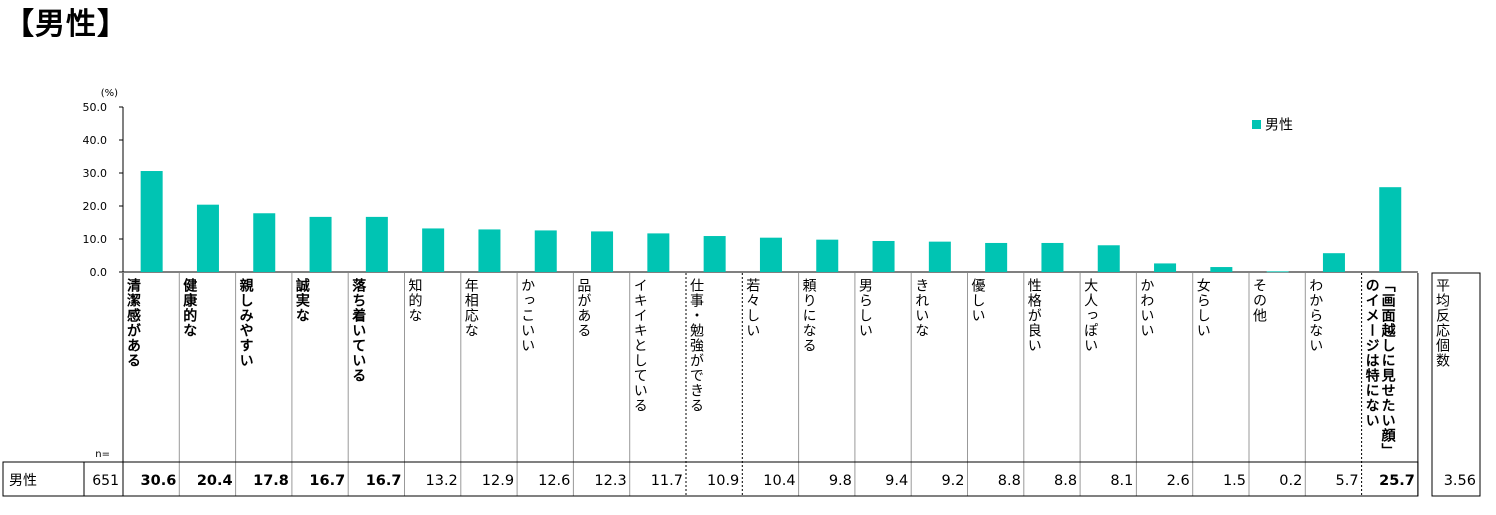 The image size is (1496, 515). I want to click on extra-header: 平均反応個数, so click(1442, 323).